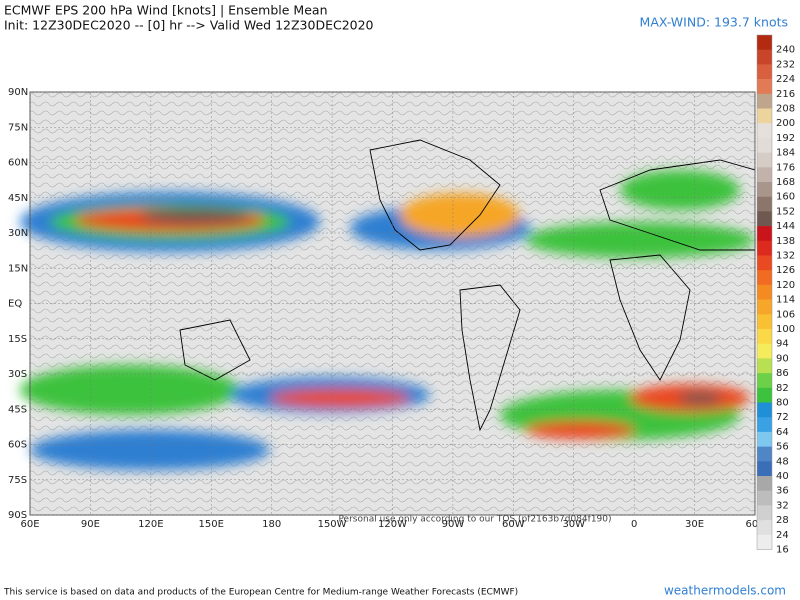 The image size is (800, 600). What do you see at coordinates (782, 373) in the screenshot?
I see `colorbar-label: 86` at bounding box center [782, 373].